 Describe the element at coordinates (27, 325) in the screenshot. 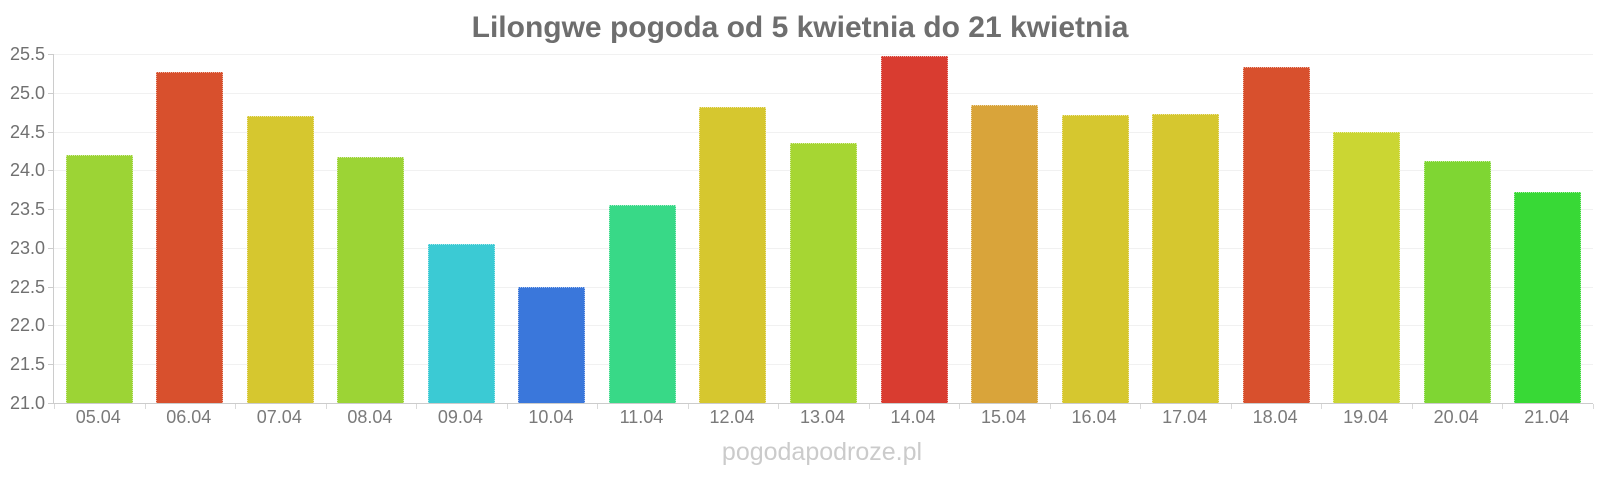

I see `y-axis-label: 22.0` at that location.